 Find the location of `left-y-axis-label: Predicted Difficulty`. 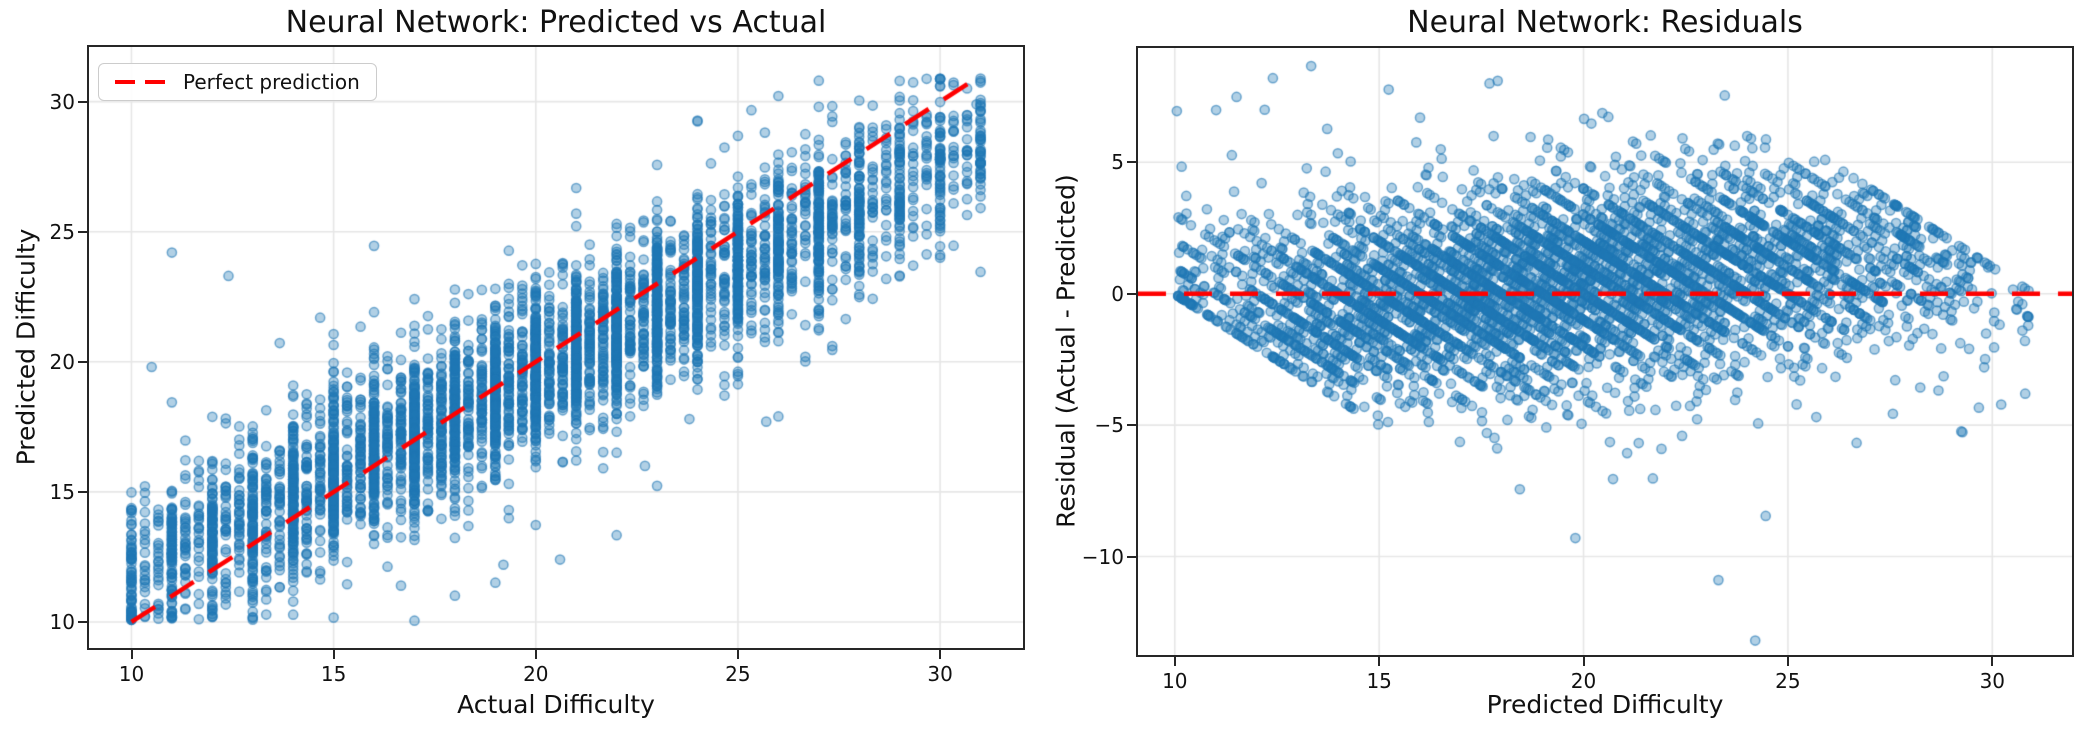

left-y-axis-label: Predicted Difficulty is located at coordinates (26, 347).